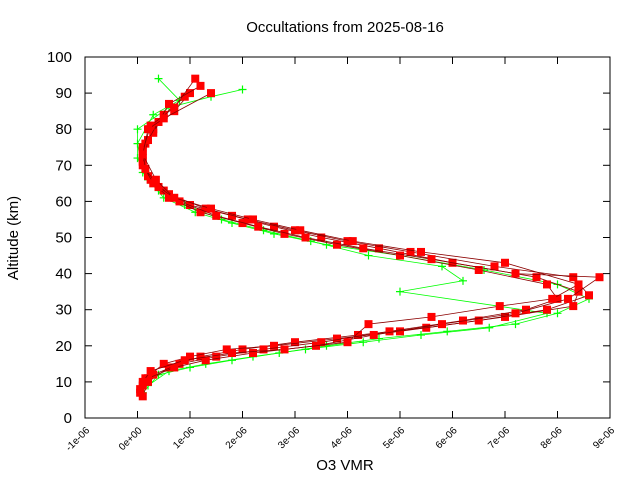 This screenshot has width=640, height=480. I want to click on y-tick-label: 20, so click(63, 346).